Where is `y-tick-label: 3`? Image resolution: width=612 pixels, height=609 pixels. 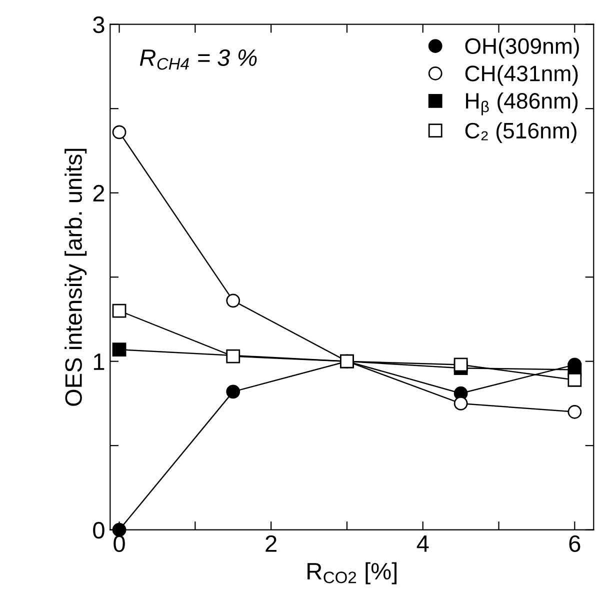
y-tick-label: 3 is located at coordinates (98, 25).